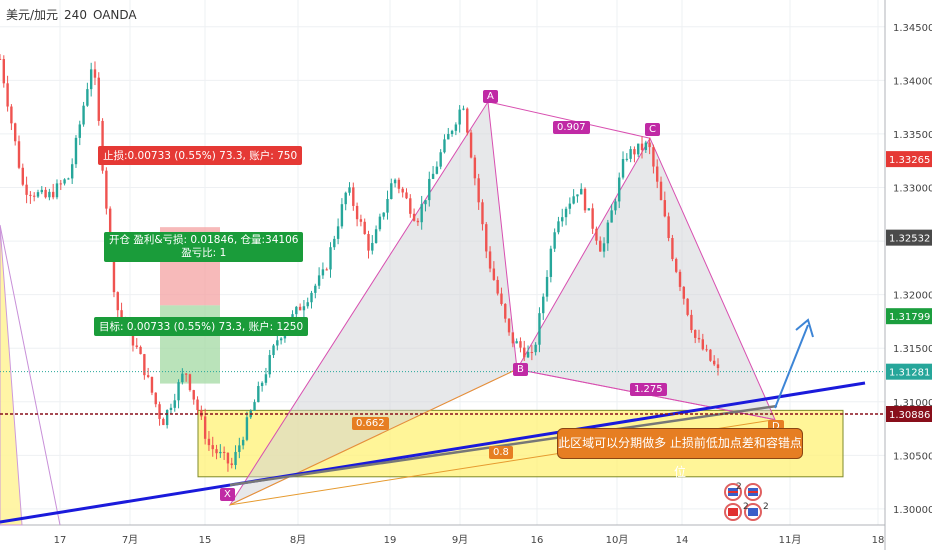 The image size is (932, 550). Describe the element at coordinates (370, 423) in the screenshot. I see `ratio-xb-label: 0.662` at that location.